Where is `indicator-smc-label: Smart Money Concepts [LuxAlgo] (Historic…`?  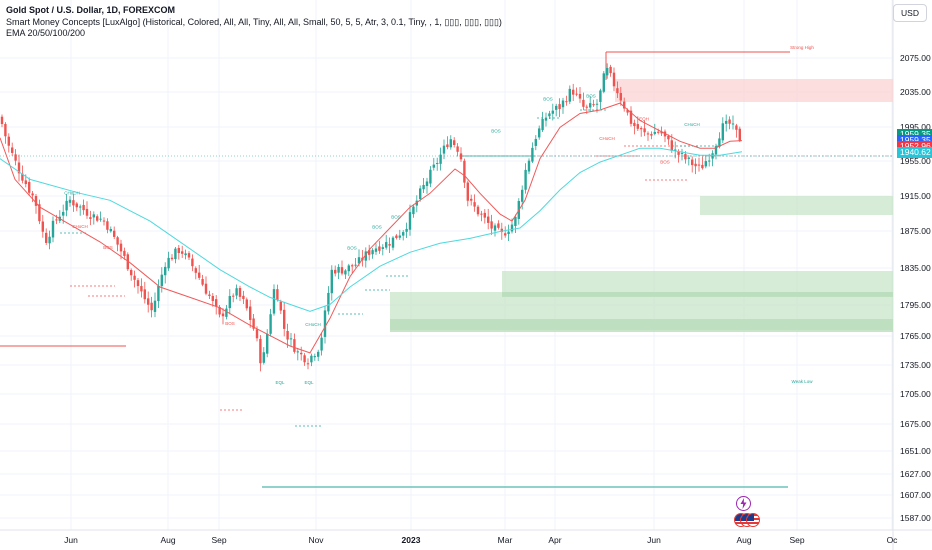
indicator-smc-label: Smart Money Concepts [LuxAlgo] (Historic… is located at coordinates (254, 21).